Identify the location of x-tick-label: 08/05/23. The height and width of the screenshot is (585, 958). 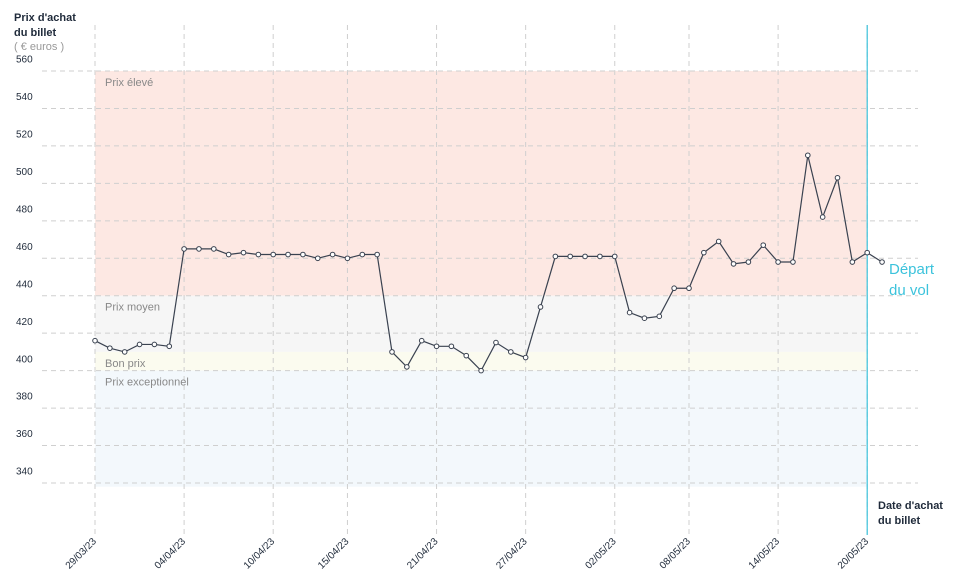
(676, 554).